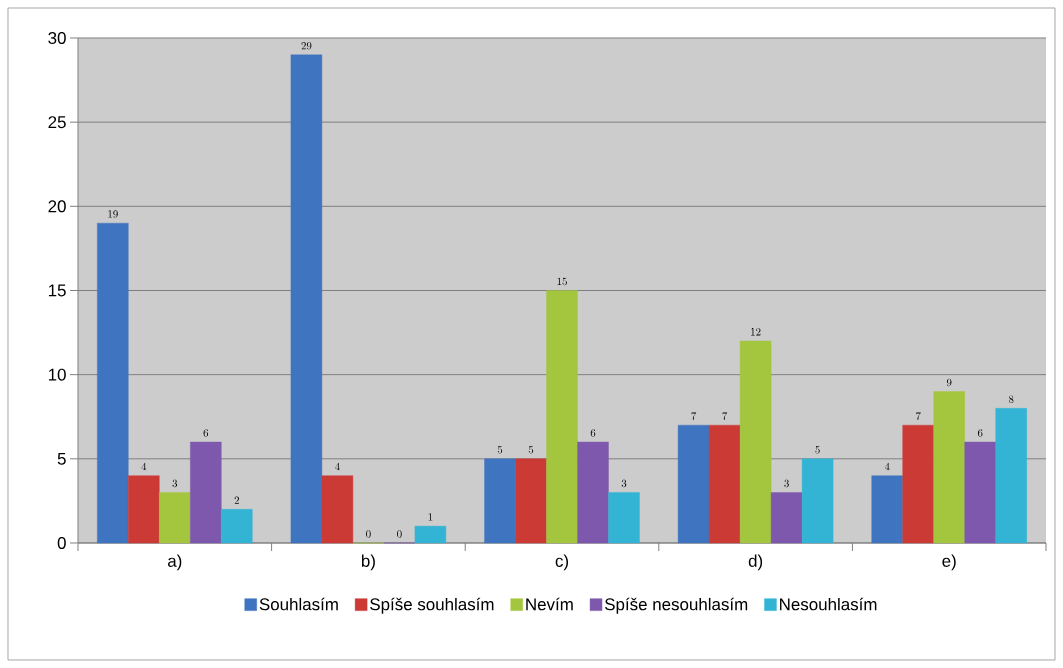 The image size is (1063, 668). What do you see at coordinates (949, 382) in the screenshot?
I see `data-label: 9` at bounding box center [949, 382].